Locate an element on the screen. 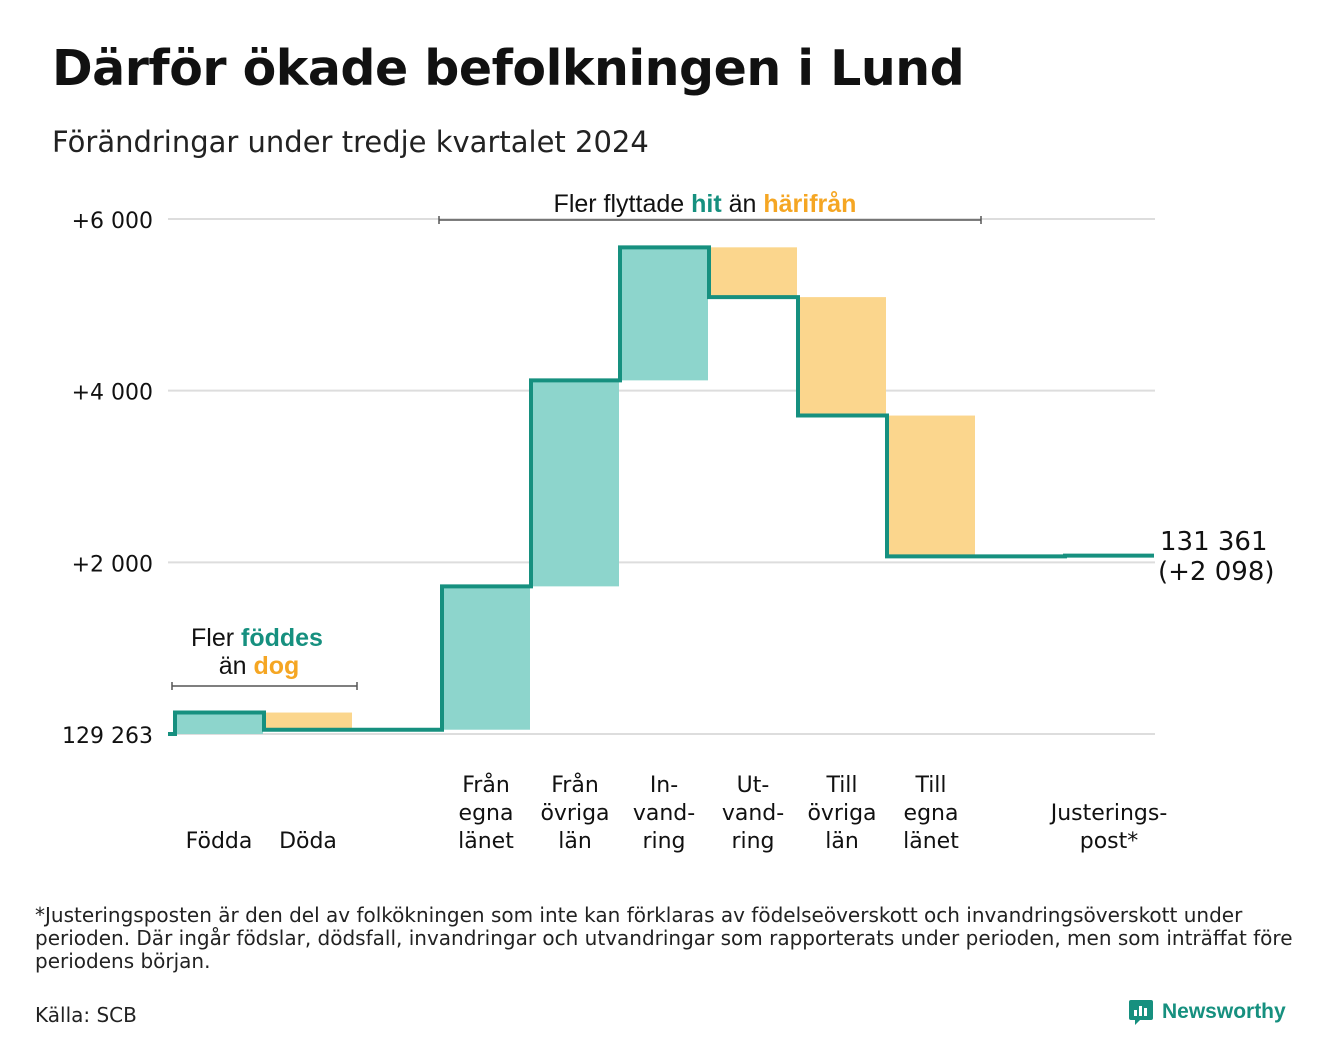  deaths-annotation-prefix: än is located at coordinates (236, 666).